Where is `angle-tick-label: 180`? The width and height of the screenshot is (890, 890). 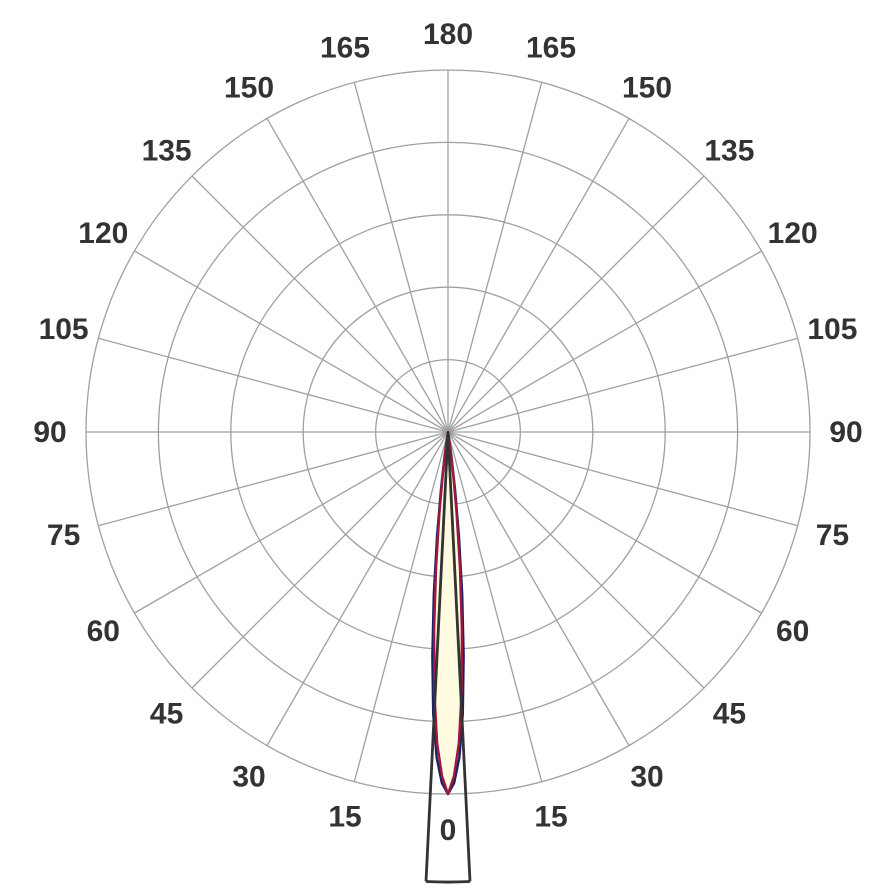 angle-tick-label: 180 is located at coordinates (448, 34).